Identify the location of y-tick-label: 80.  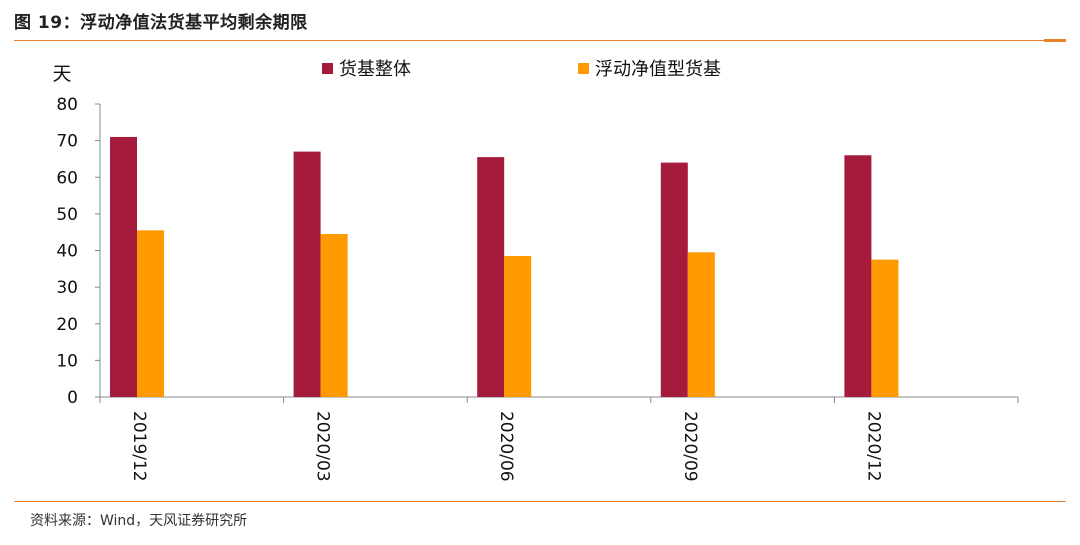
(67, 105).